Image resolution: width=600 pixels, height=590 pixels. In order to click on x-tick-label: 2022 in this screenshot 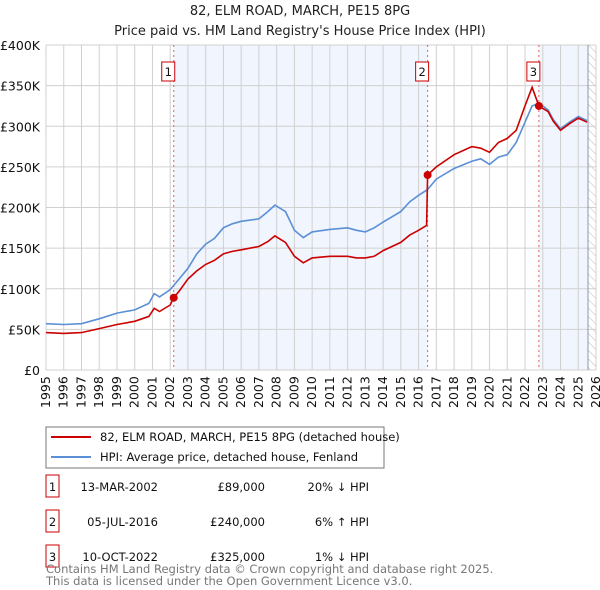, I will do `click(524, 392)`.